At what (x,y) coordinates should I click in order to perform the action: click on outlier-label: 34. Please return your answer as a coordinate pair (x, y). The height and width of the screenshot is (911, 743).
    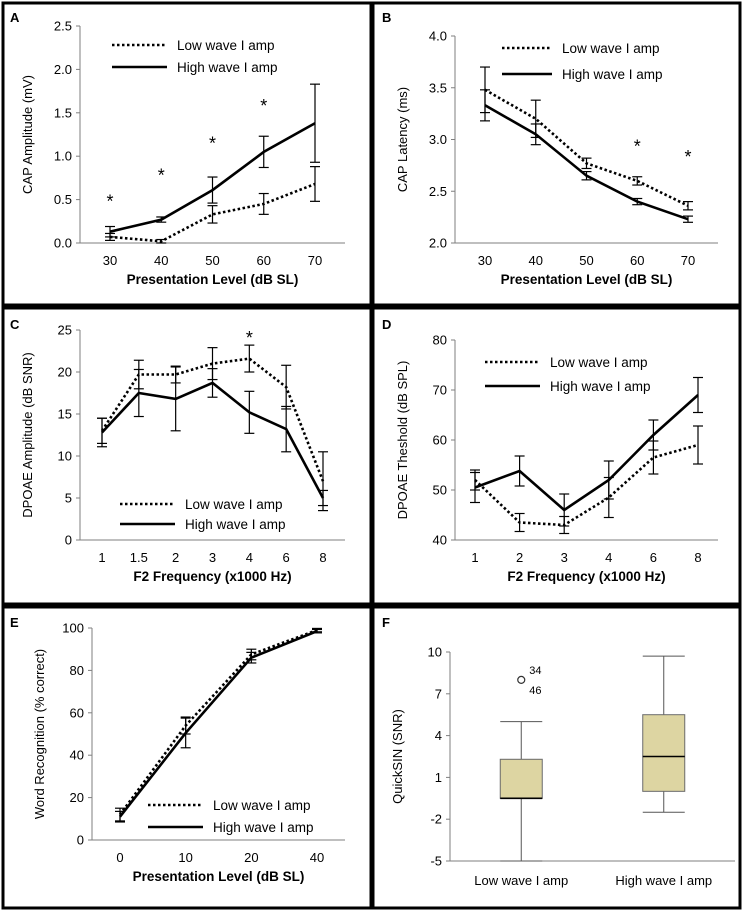
    Looking at the image, I should click on (535, 671).